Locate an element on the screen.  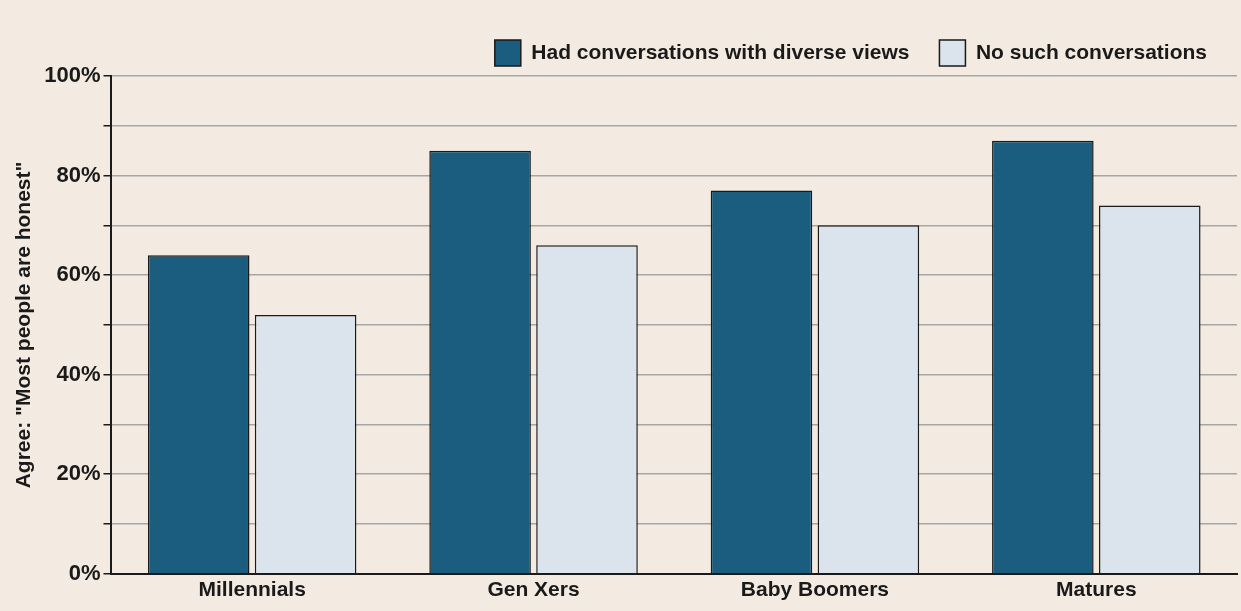
x-tick-label: Matures is located at coordinates (1096, 589).